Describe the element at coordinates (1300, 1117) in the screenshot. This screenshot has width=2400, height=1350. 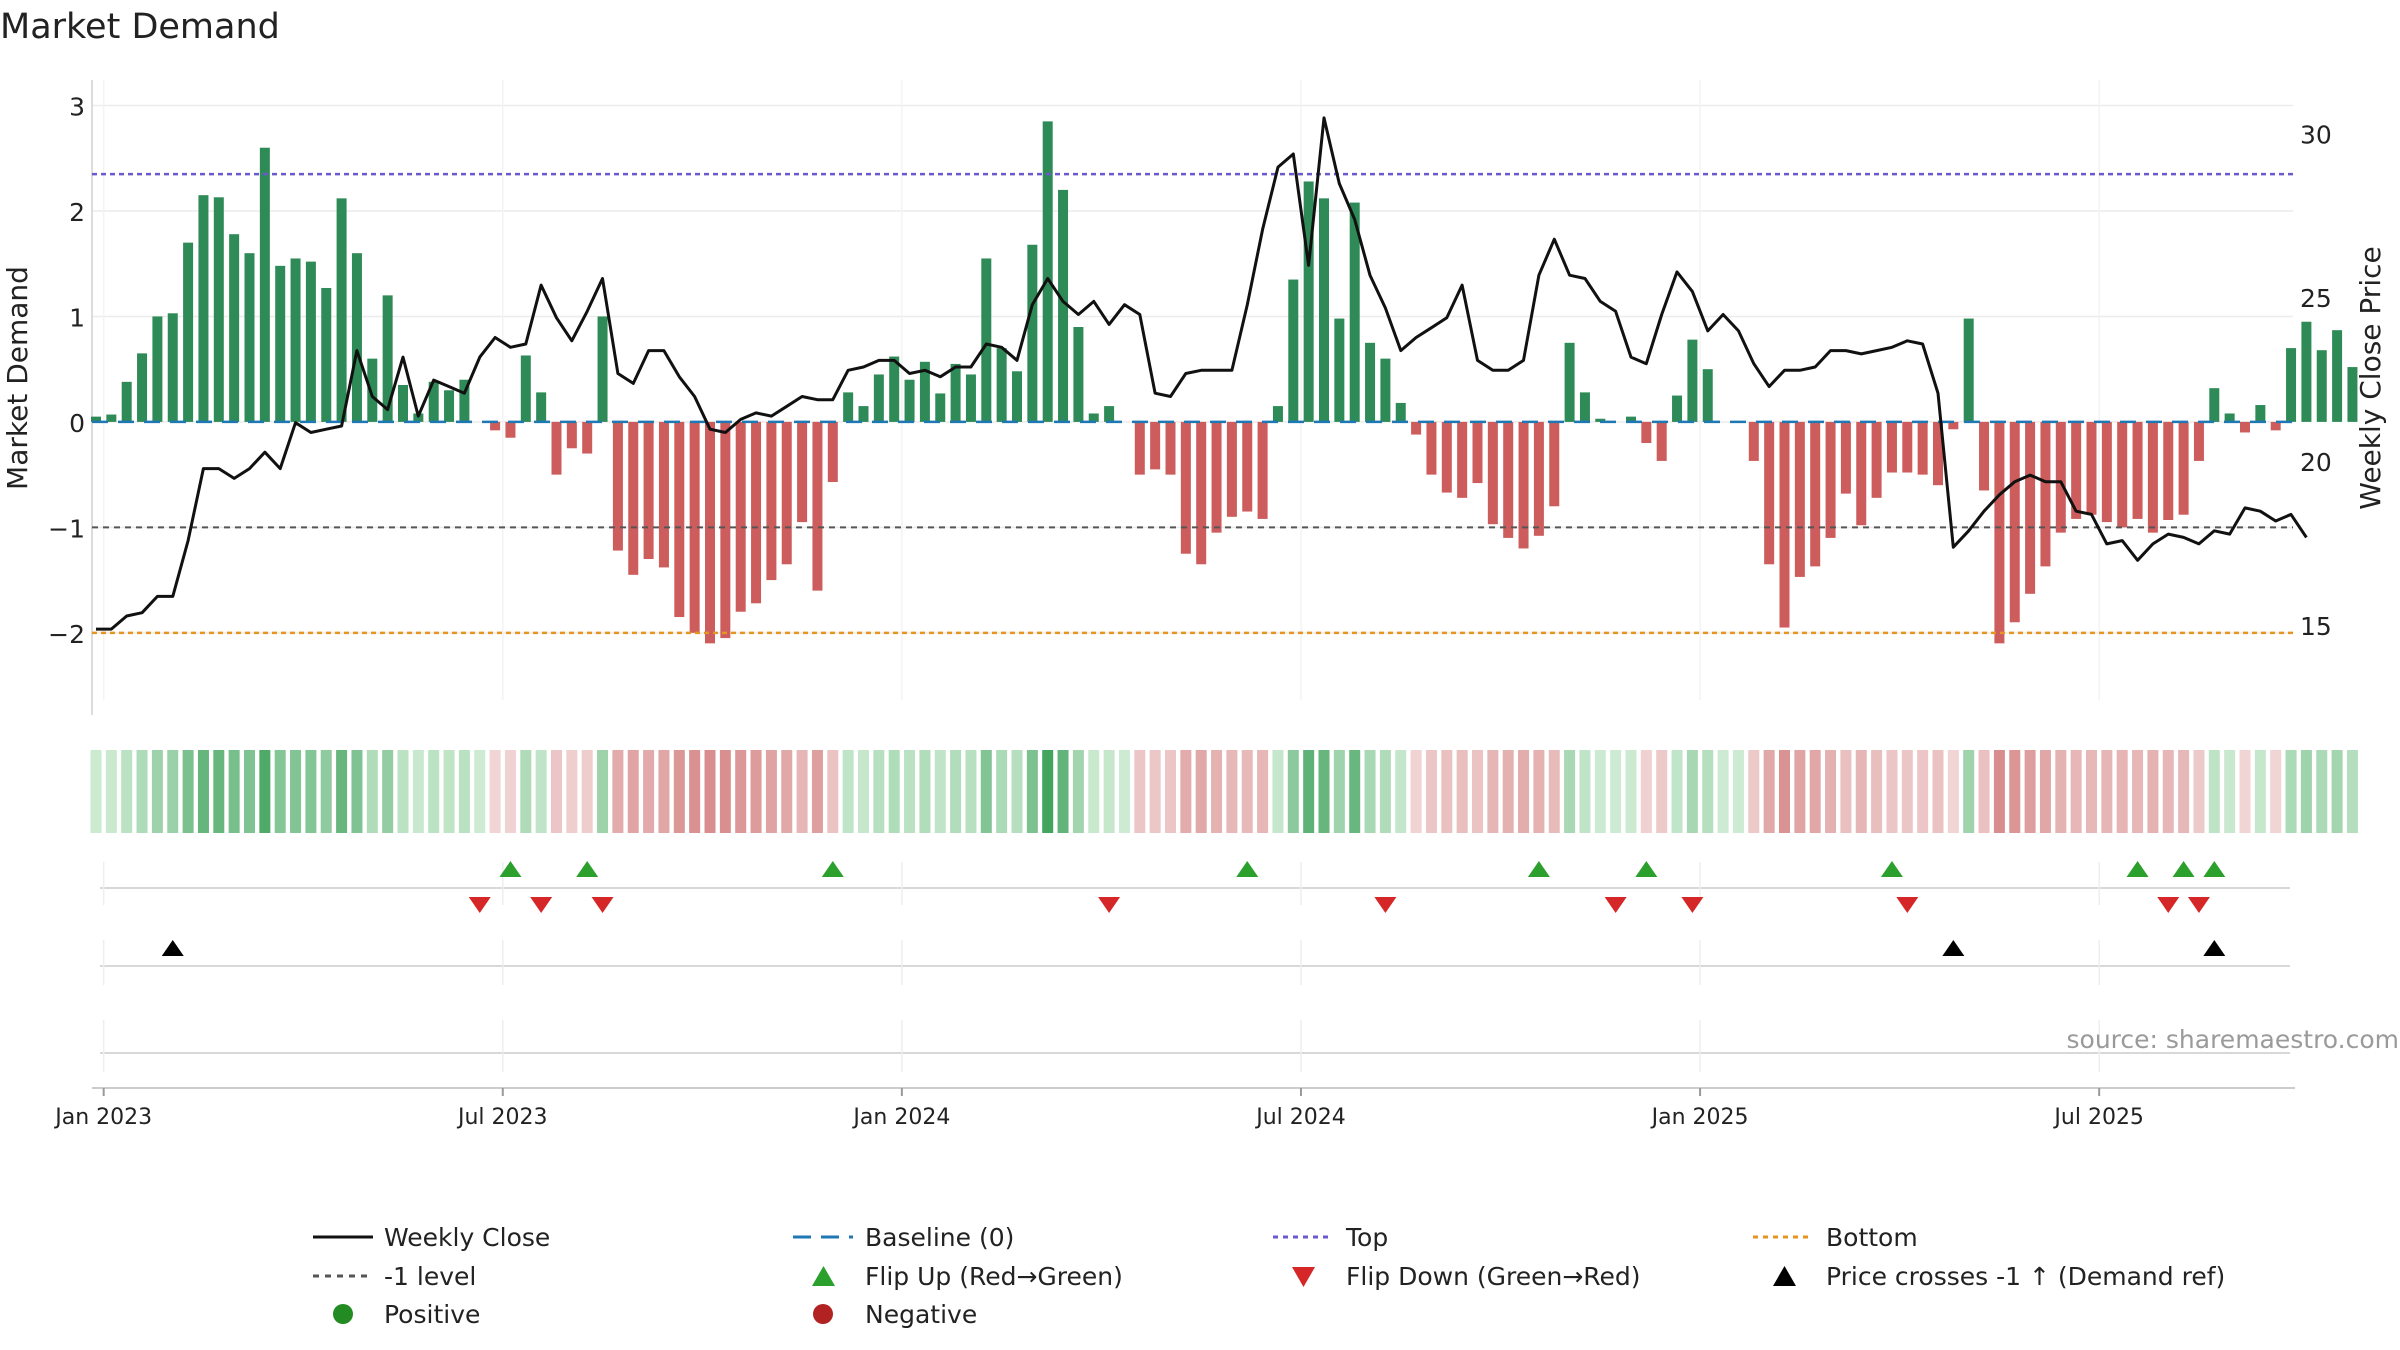
I see `x-tick-label: Jul 2024` at that location.